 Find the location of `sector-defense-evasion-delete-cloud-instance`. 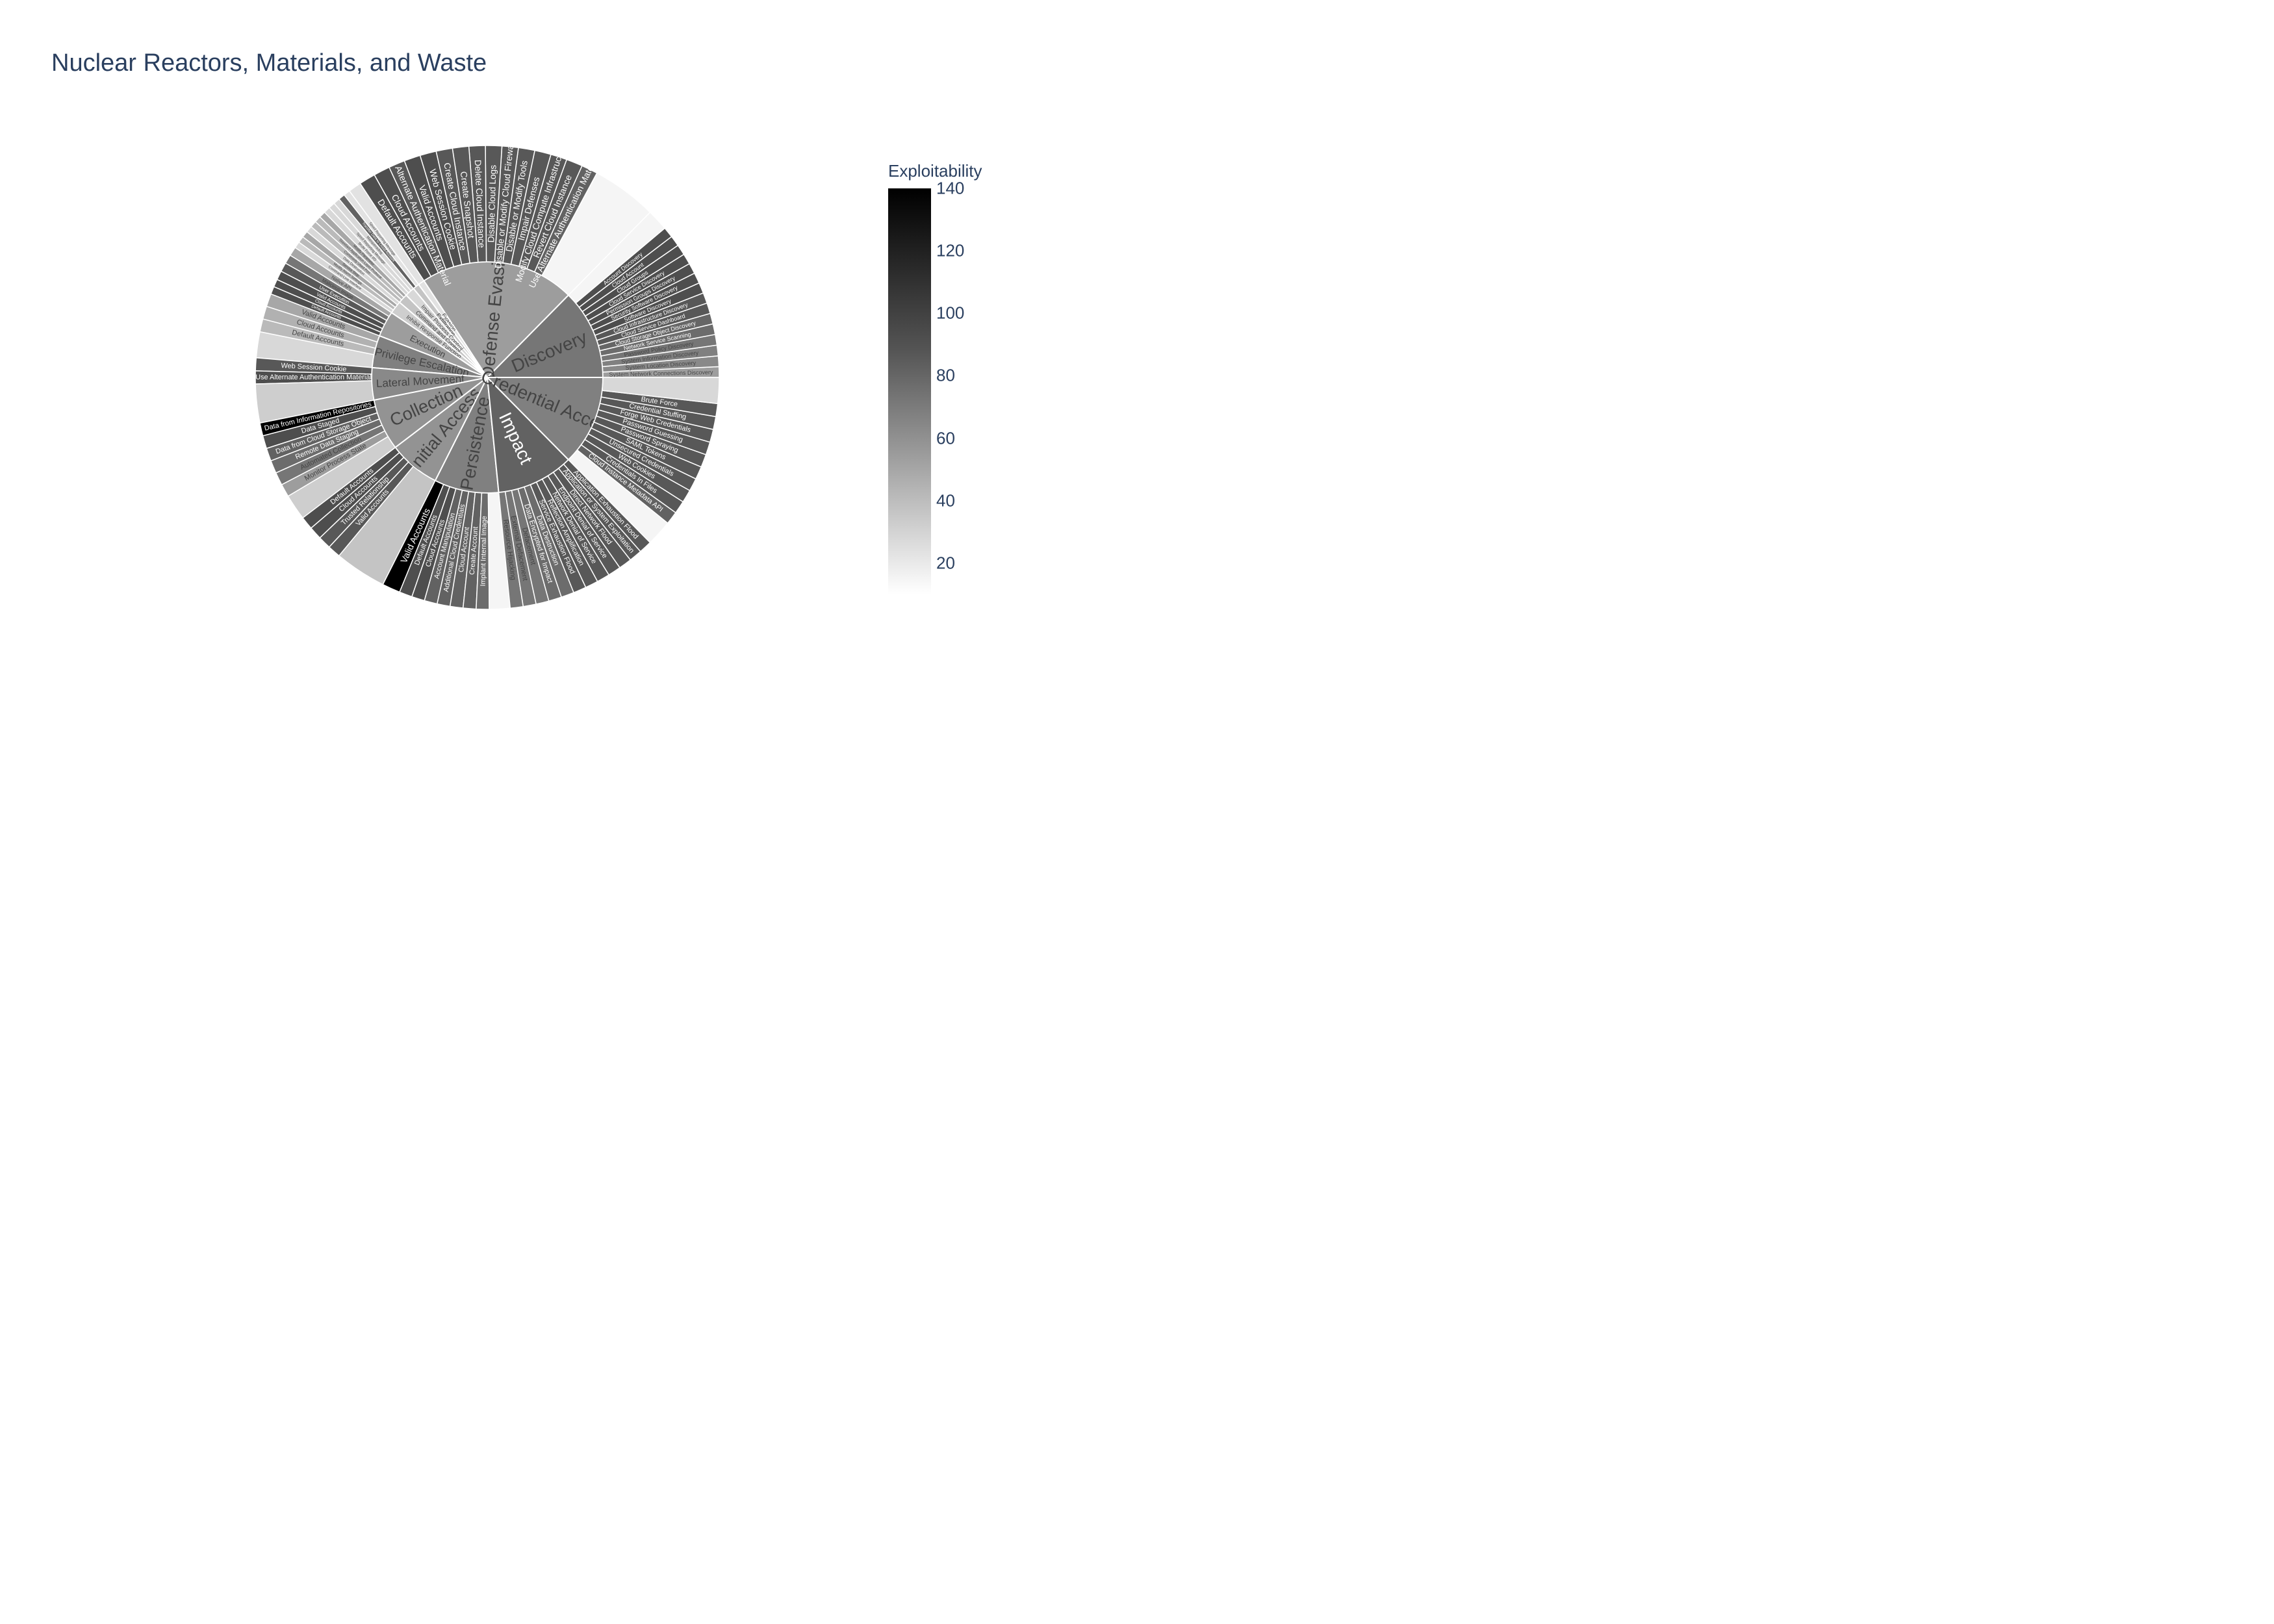

sector-defense-evasion-delete-cloud-instance is located at coordinates (477, 204).